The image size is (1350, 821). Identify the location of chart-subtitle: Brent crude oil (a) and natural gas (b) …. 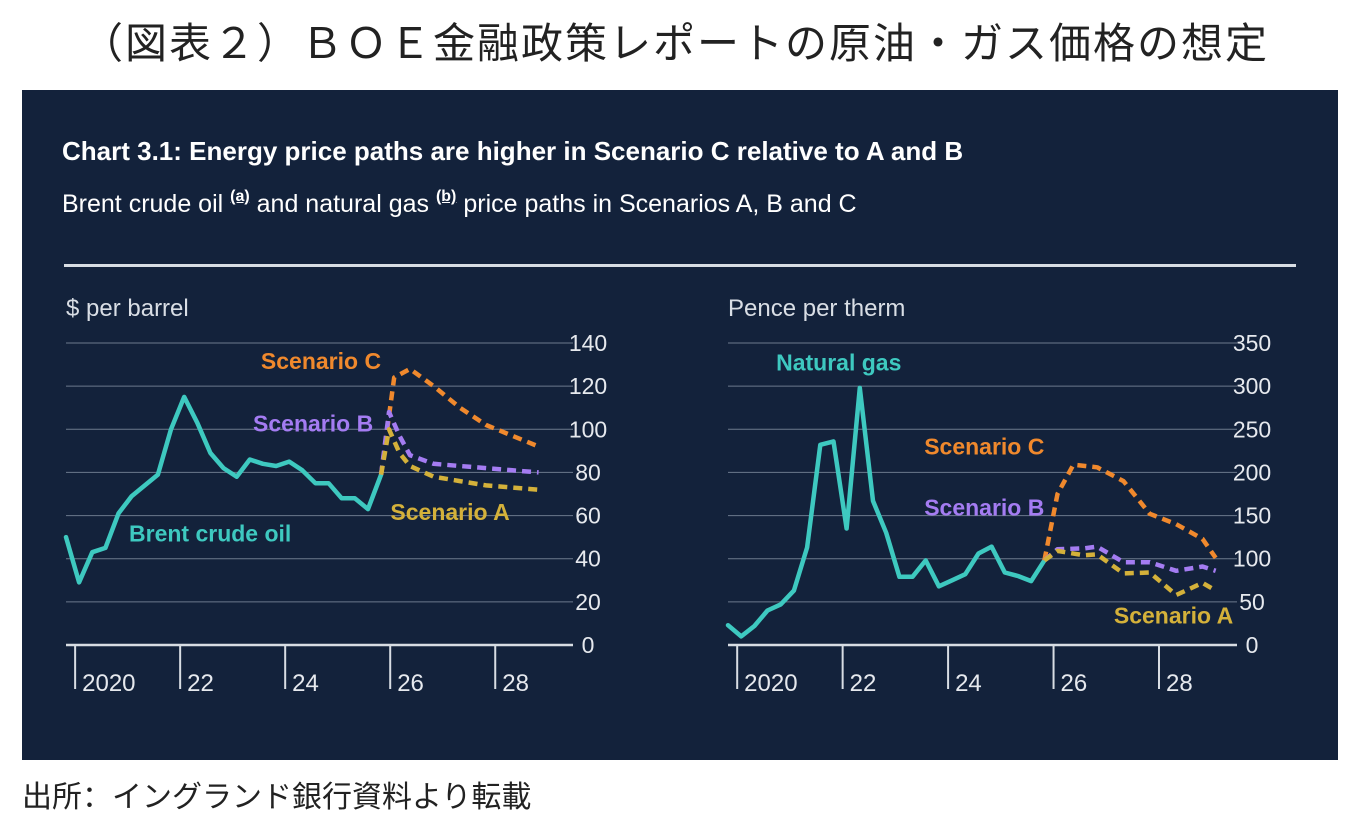
(459, 203).